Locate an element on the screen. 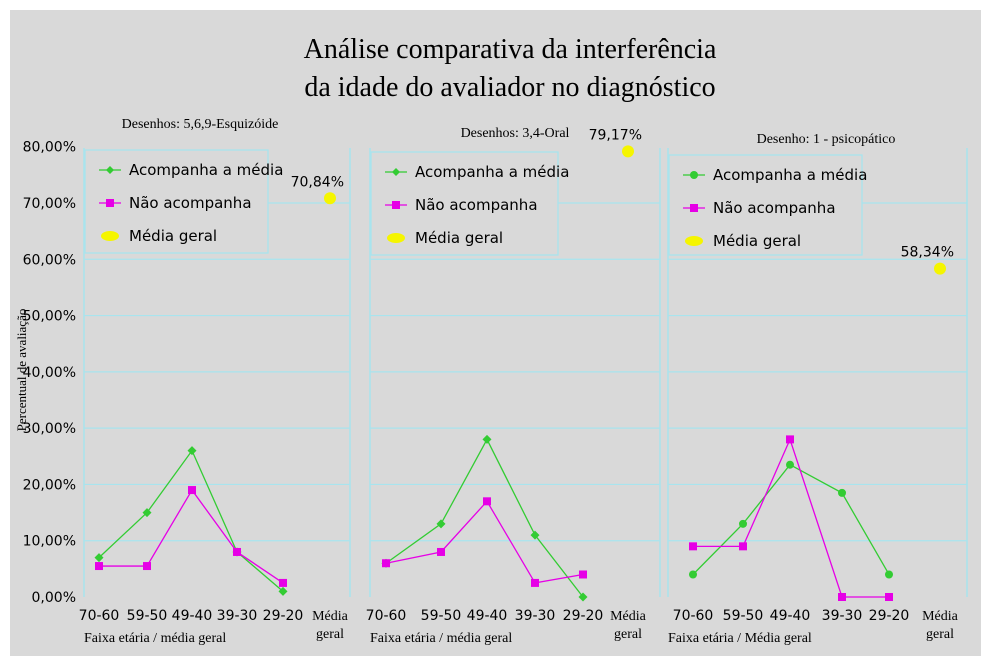 Image resolution: width=991 pixels, height=666 pixels. panel-2-title: Desenhos: 3,4-Oral is located at coordinates (515, 133).